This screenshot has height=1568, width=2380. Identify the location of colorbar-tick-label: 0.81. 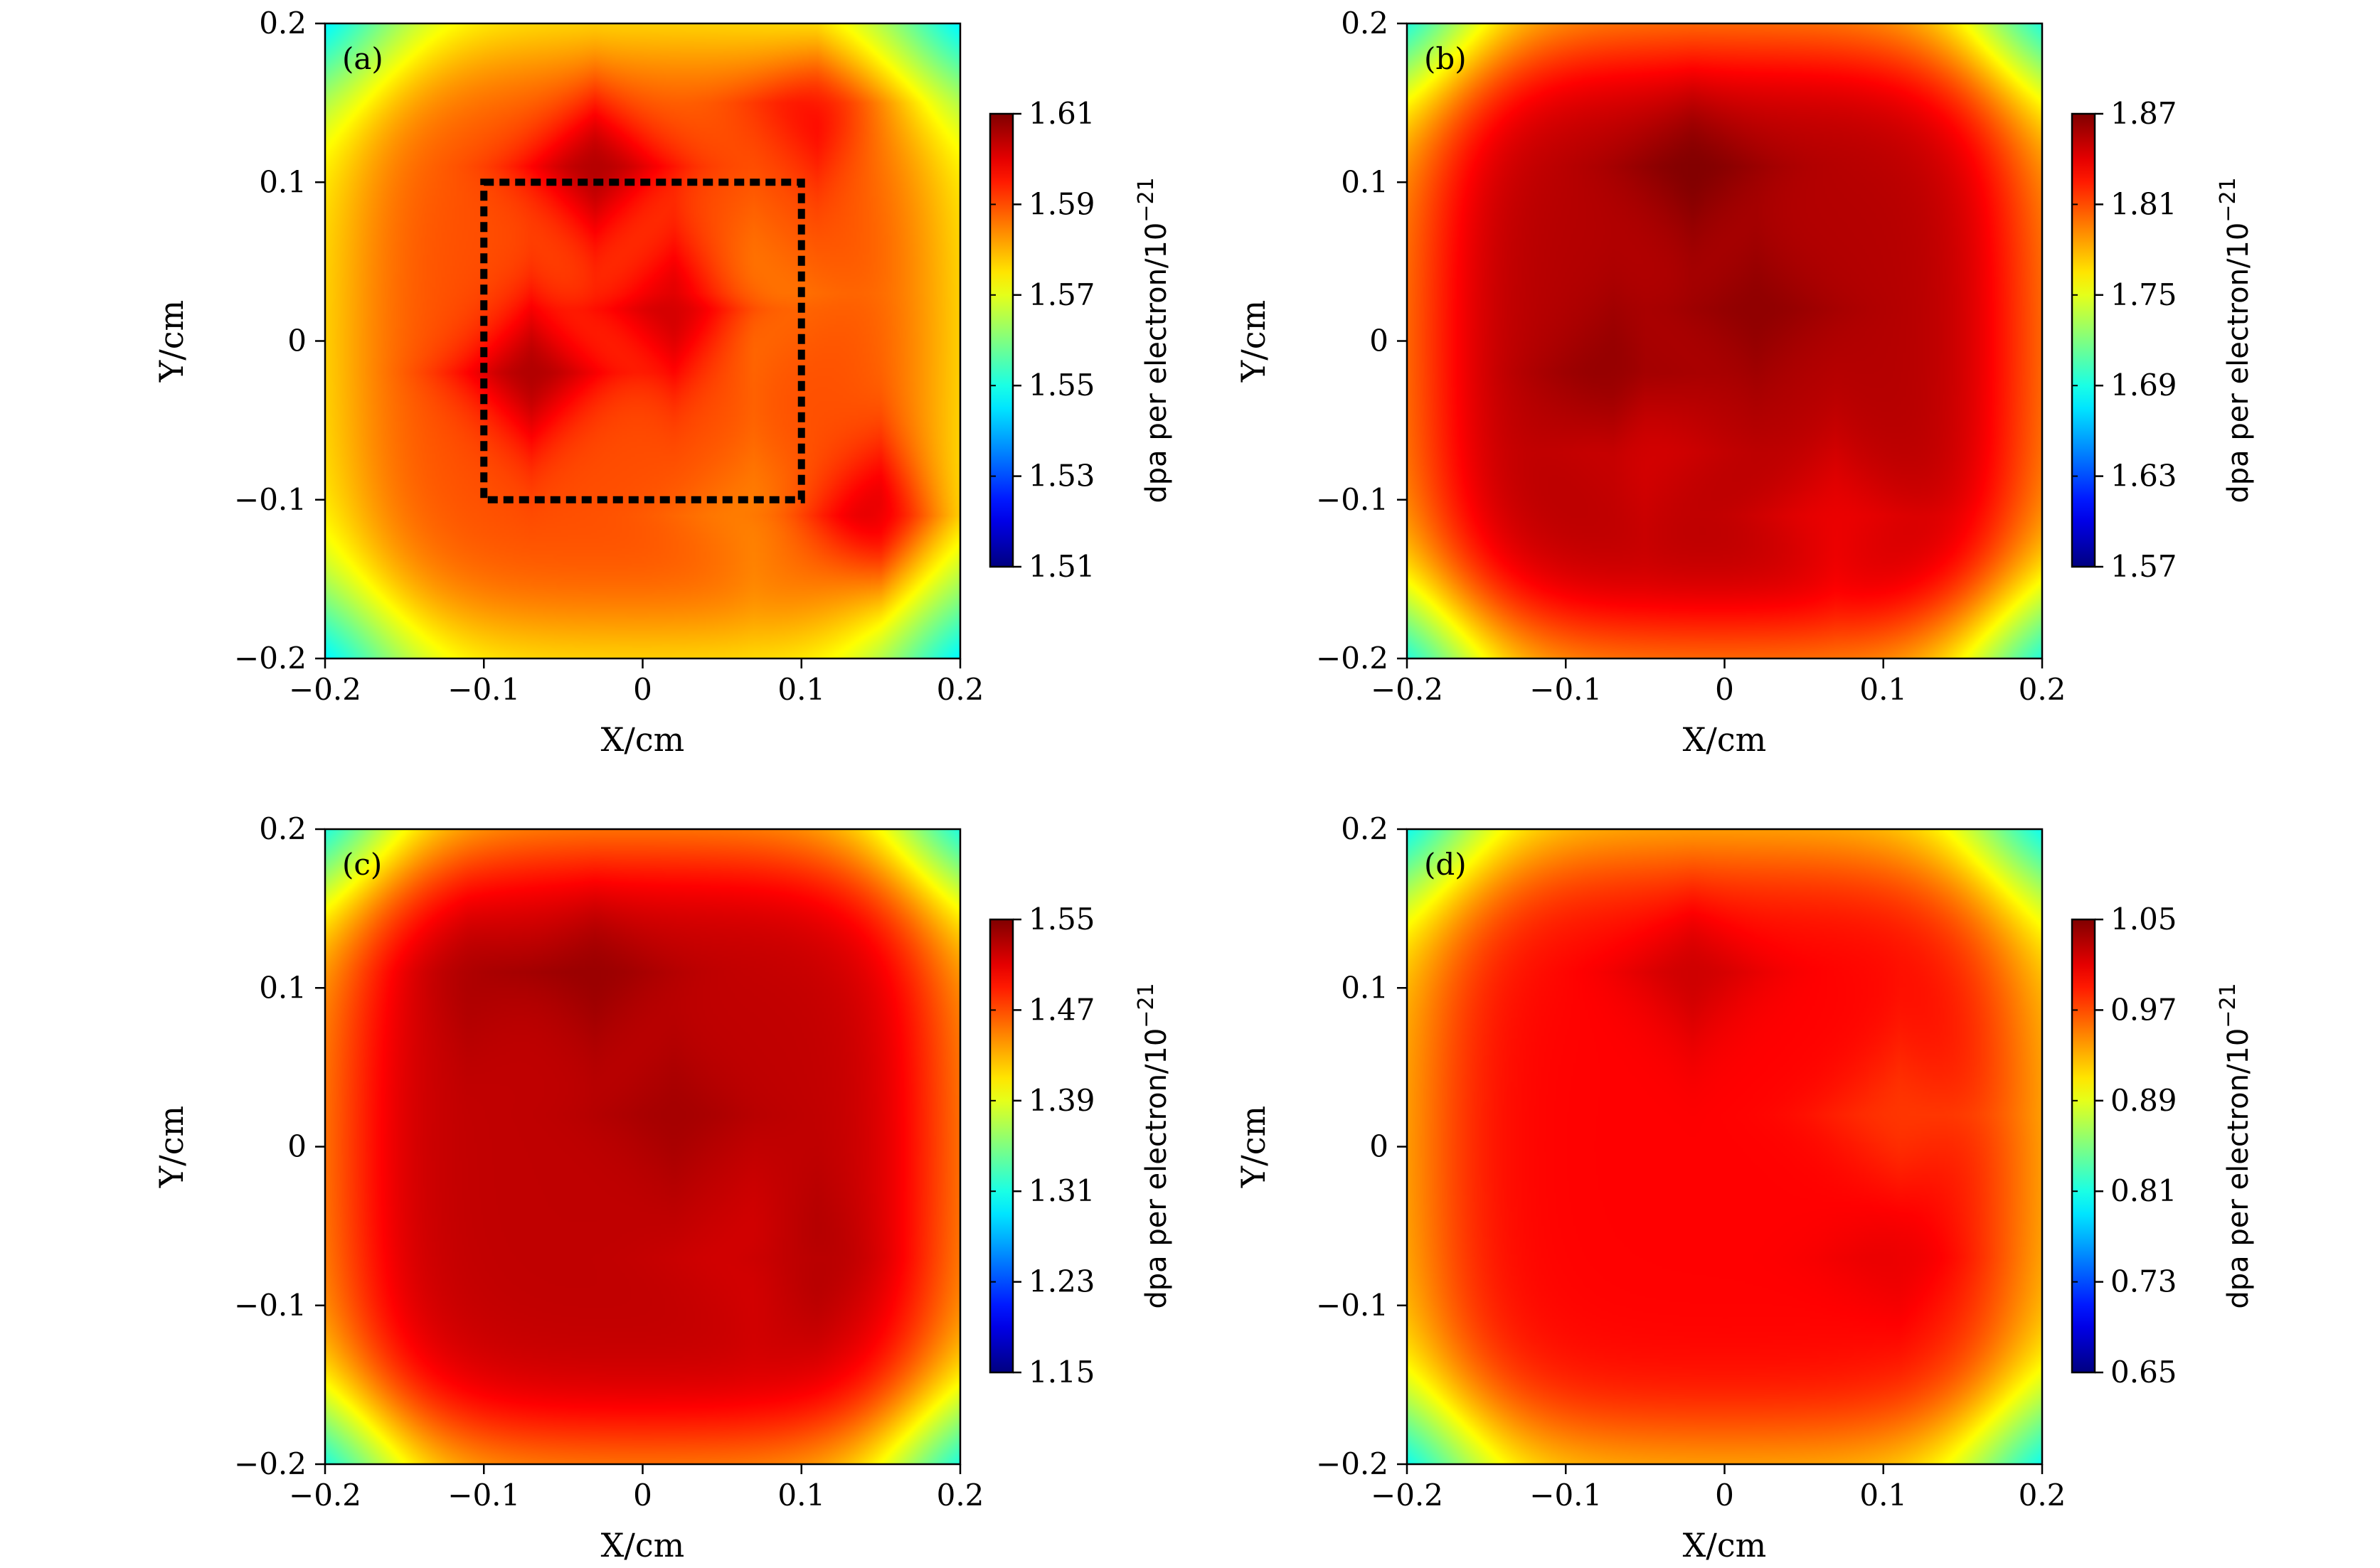
(2143, 1190).